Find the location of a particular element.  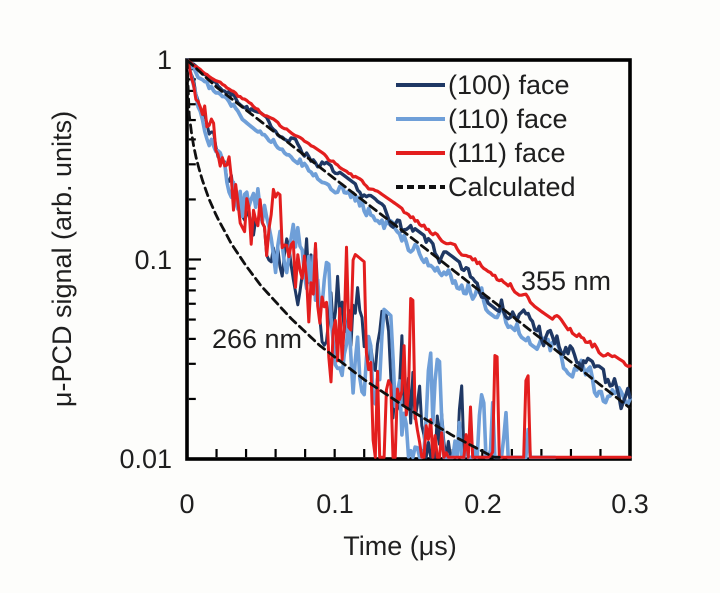

legend-swatch-100-face is located at coordinates (420, 85).